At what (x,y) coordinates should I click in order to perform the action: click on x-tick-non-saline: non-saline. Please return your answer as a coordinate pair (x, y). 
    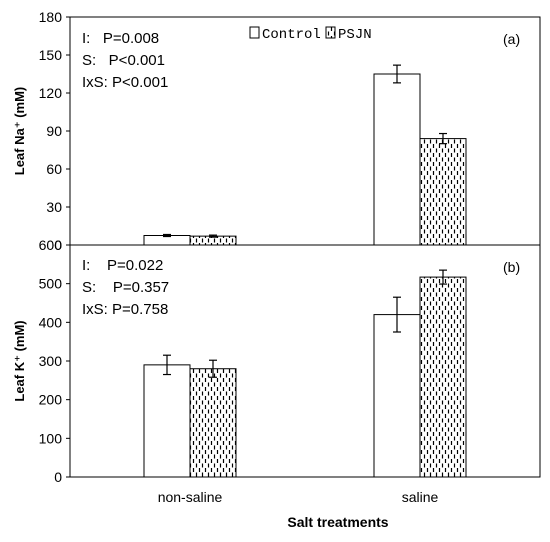
    Looking at the image, I should click on (190, 497).